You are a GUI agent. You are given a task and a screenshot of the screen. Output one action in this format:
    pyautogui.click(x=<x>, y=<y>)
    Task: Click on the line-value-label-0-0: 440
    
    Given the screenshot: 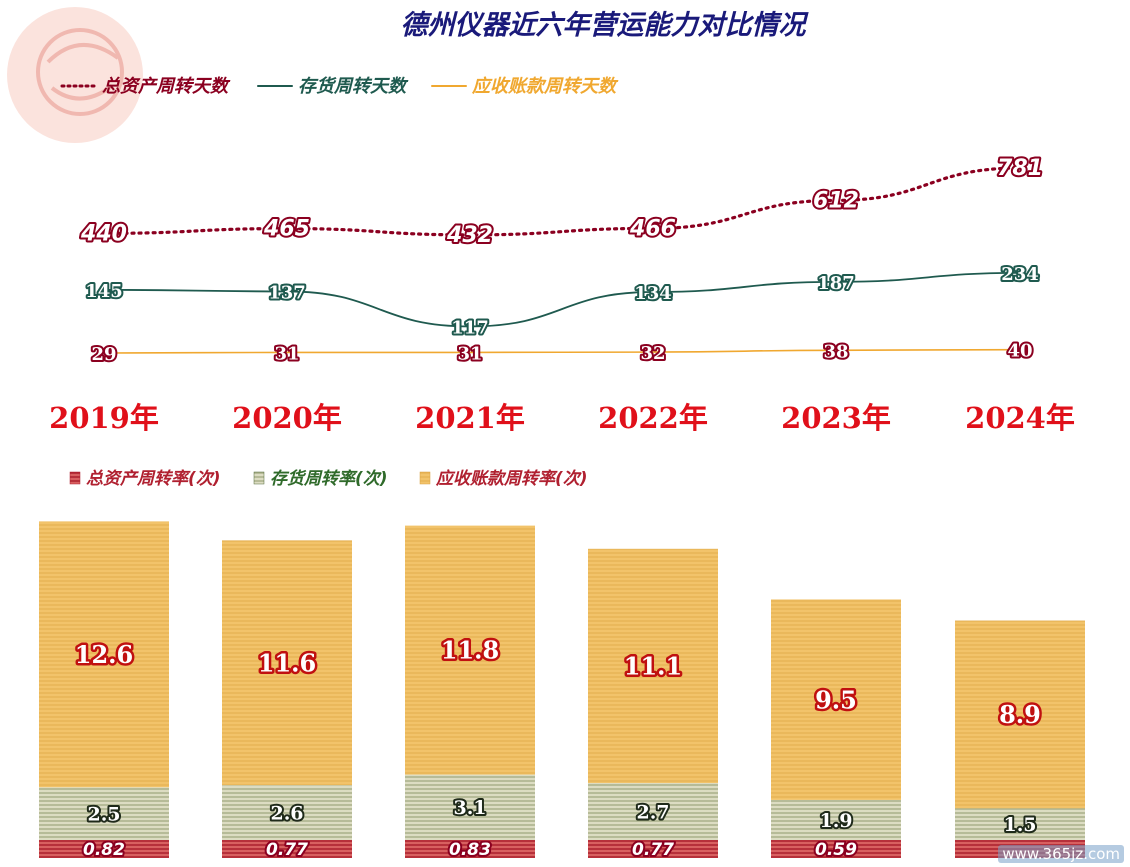 What is the action you would take?
    pyautogui.click(x=103, y=233)
    